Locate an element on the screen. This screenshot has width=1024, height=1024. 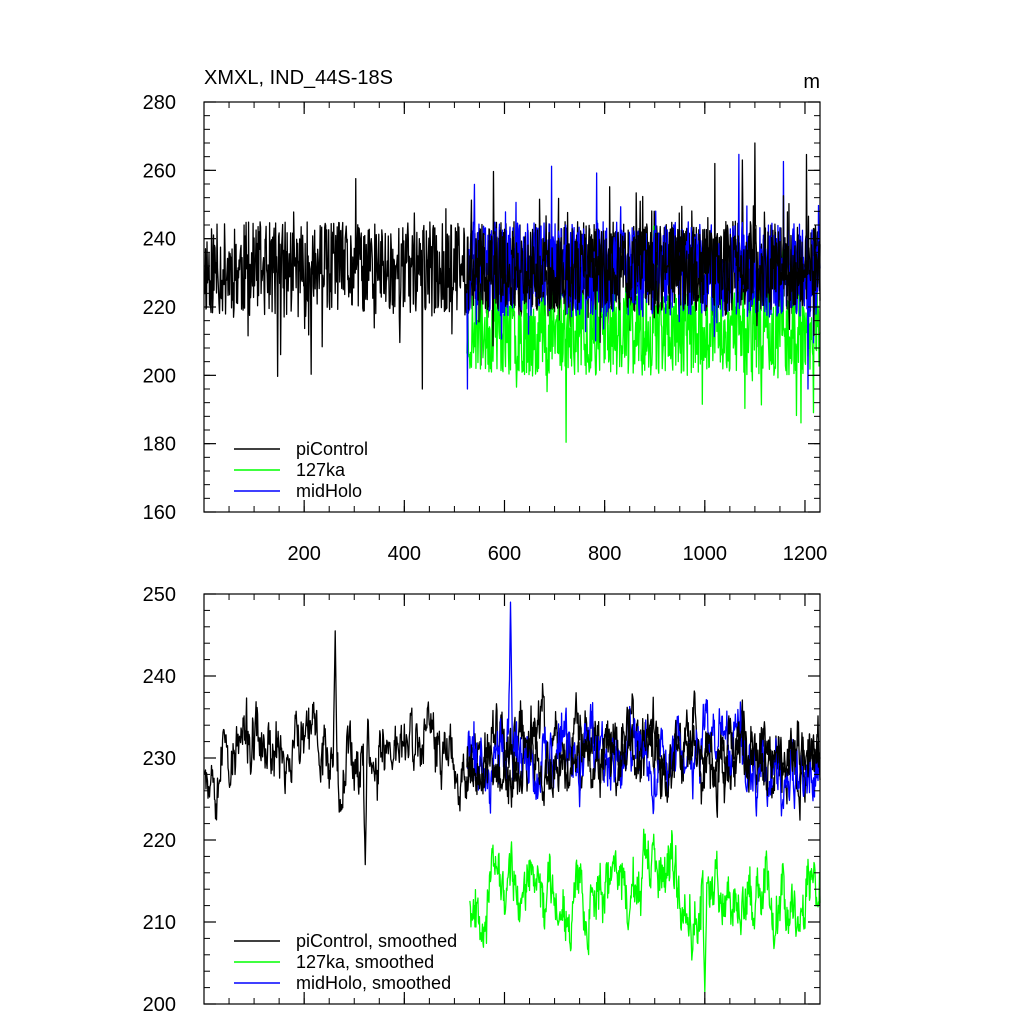
x-tick-label: 600 is located at coordinates (504, 554).